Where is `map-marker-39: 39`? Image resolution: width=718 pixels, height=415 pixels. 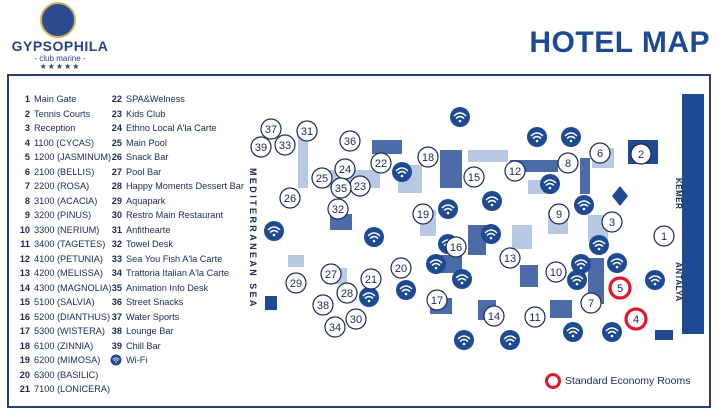 map-marker-39: 39 is located at coordinates (261, 147).